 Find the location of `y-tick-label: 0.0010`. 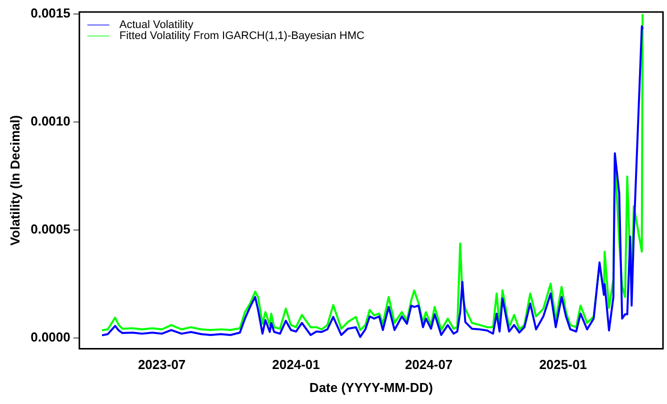

y-tick-label: 0.0010 is located at coordinates (50, 121).